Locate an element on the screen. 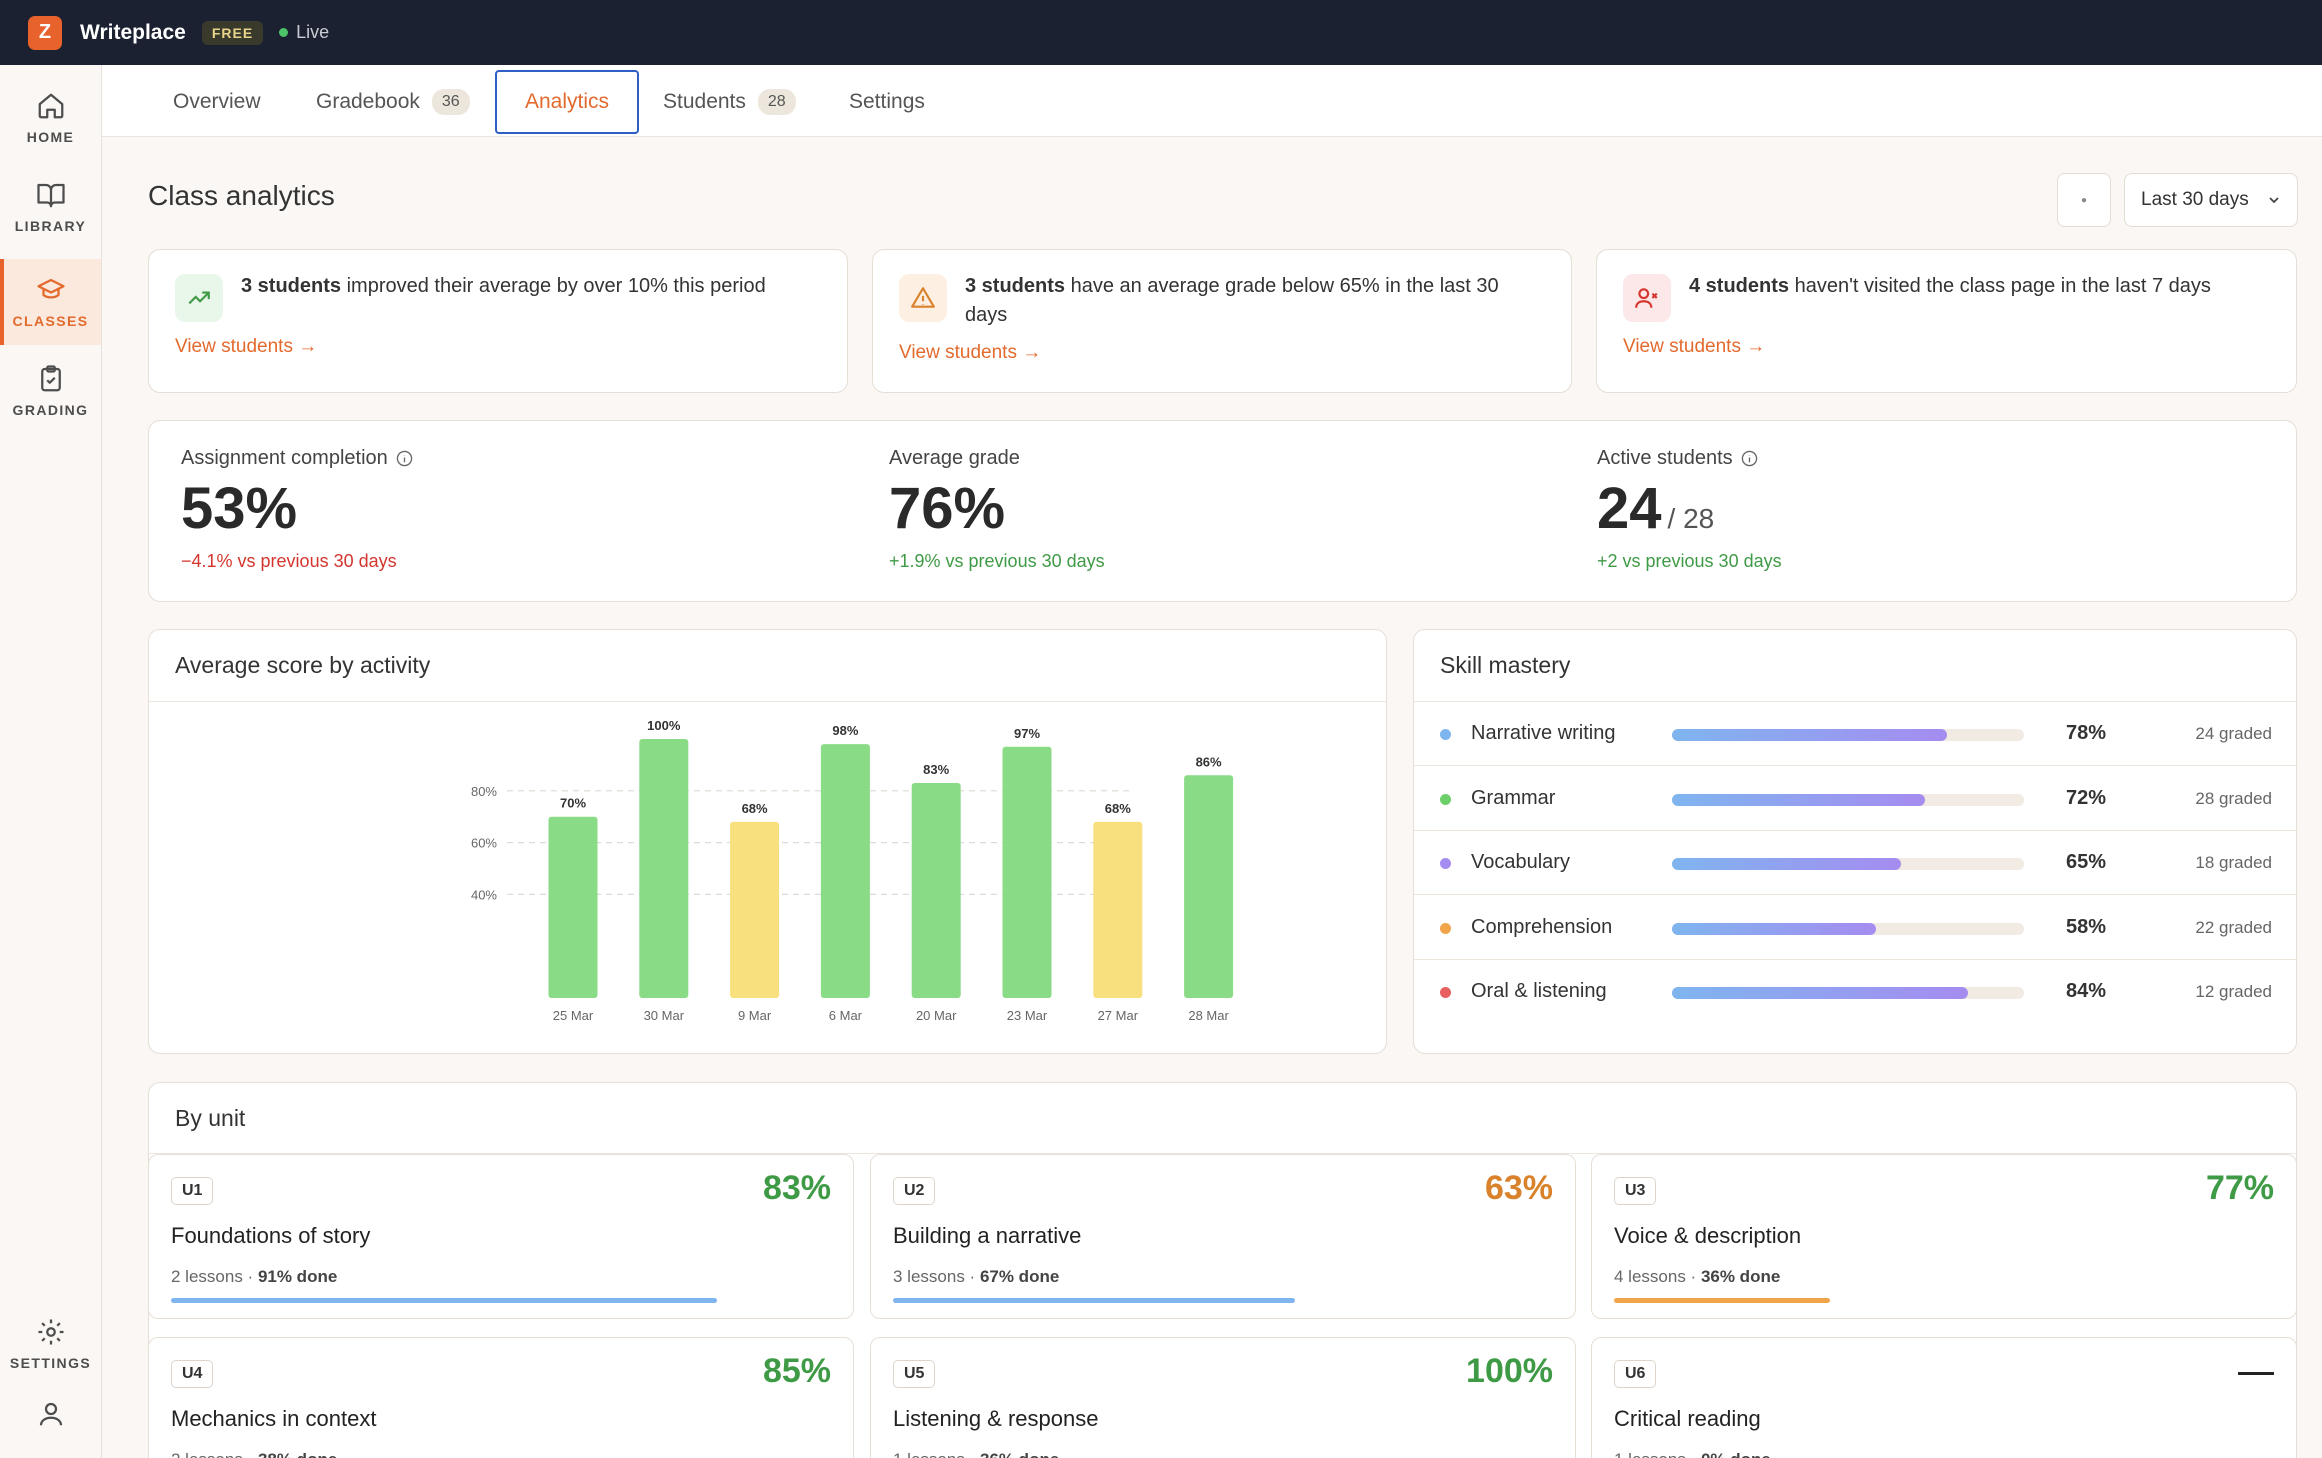 The image size is (2322, 1458). skill-name: Comprehension is located at coordinates (1542, 926).